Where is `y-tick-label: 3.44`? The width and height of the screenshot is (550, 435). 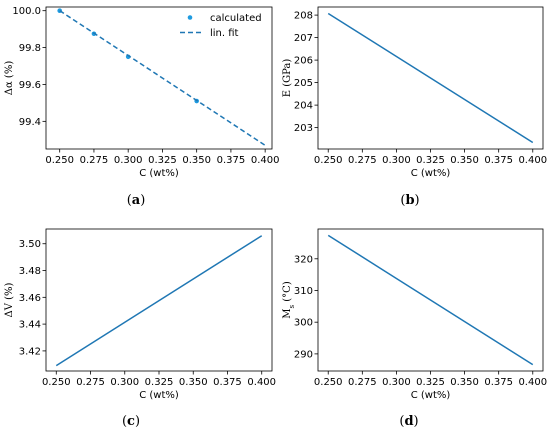
y-tick-label: 3.44 is located at coordinates (30, 325).